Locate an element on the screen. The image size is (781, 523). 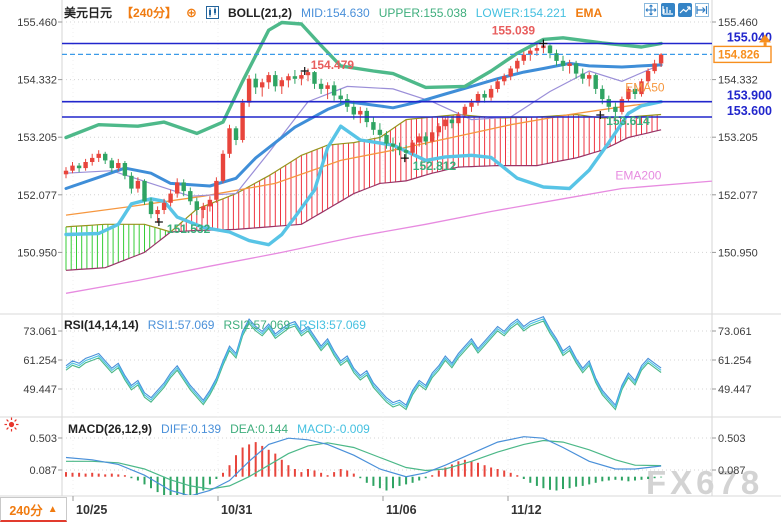
svg-text: 11/06 is located at coordinates (401, 510).